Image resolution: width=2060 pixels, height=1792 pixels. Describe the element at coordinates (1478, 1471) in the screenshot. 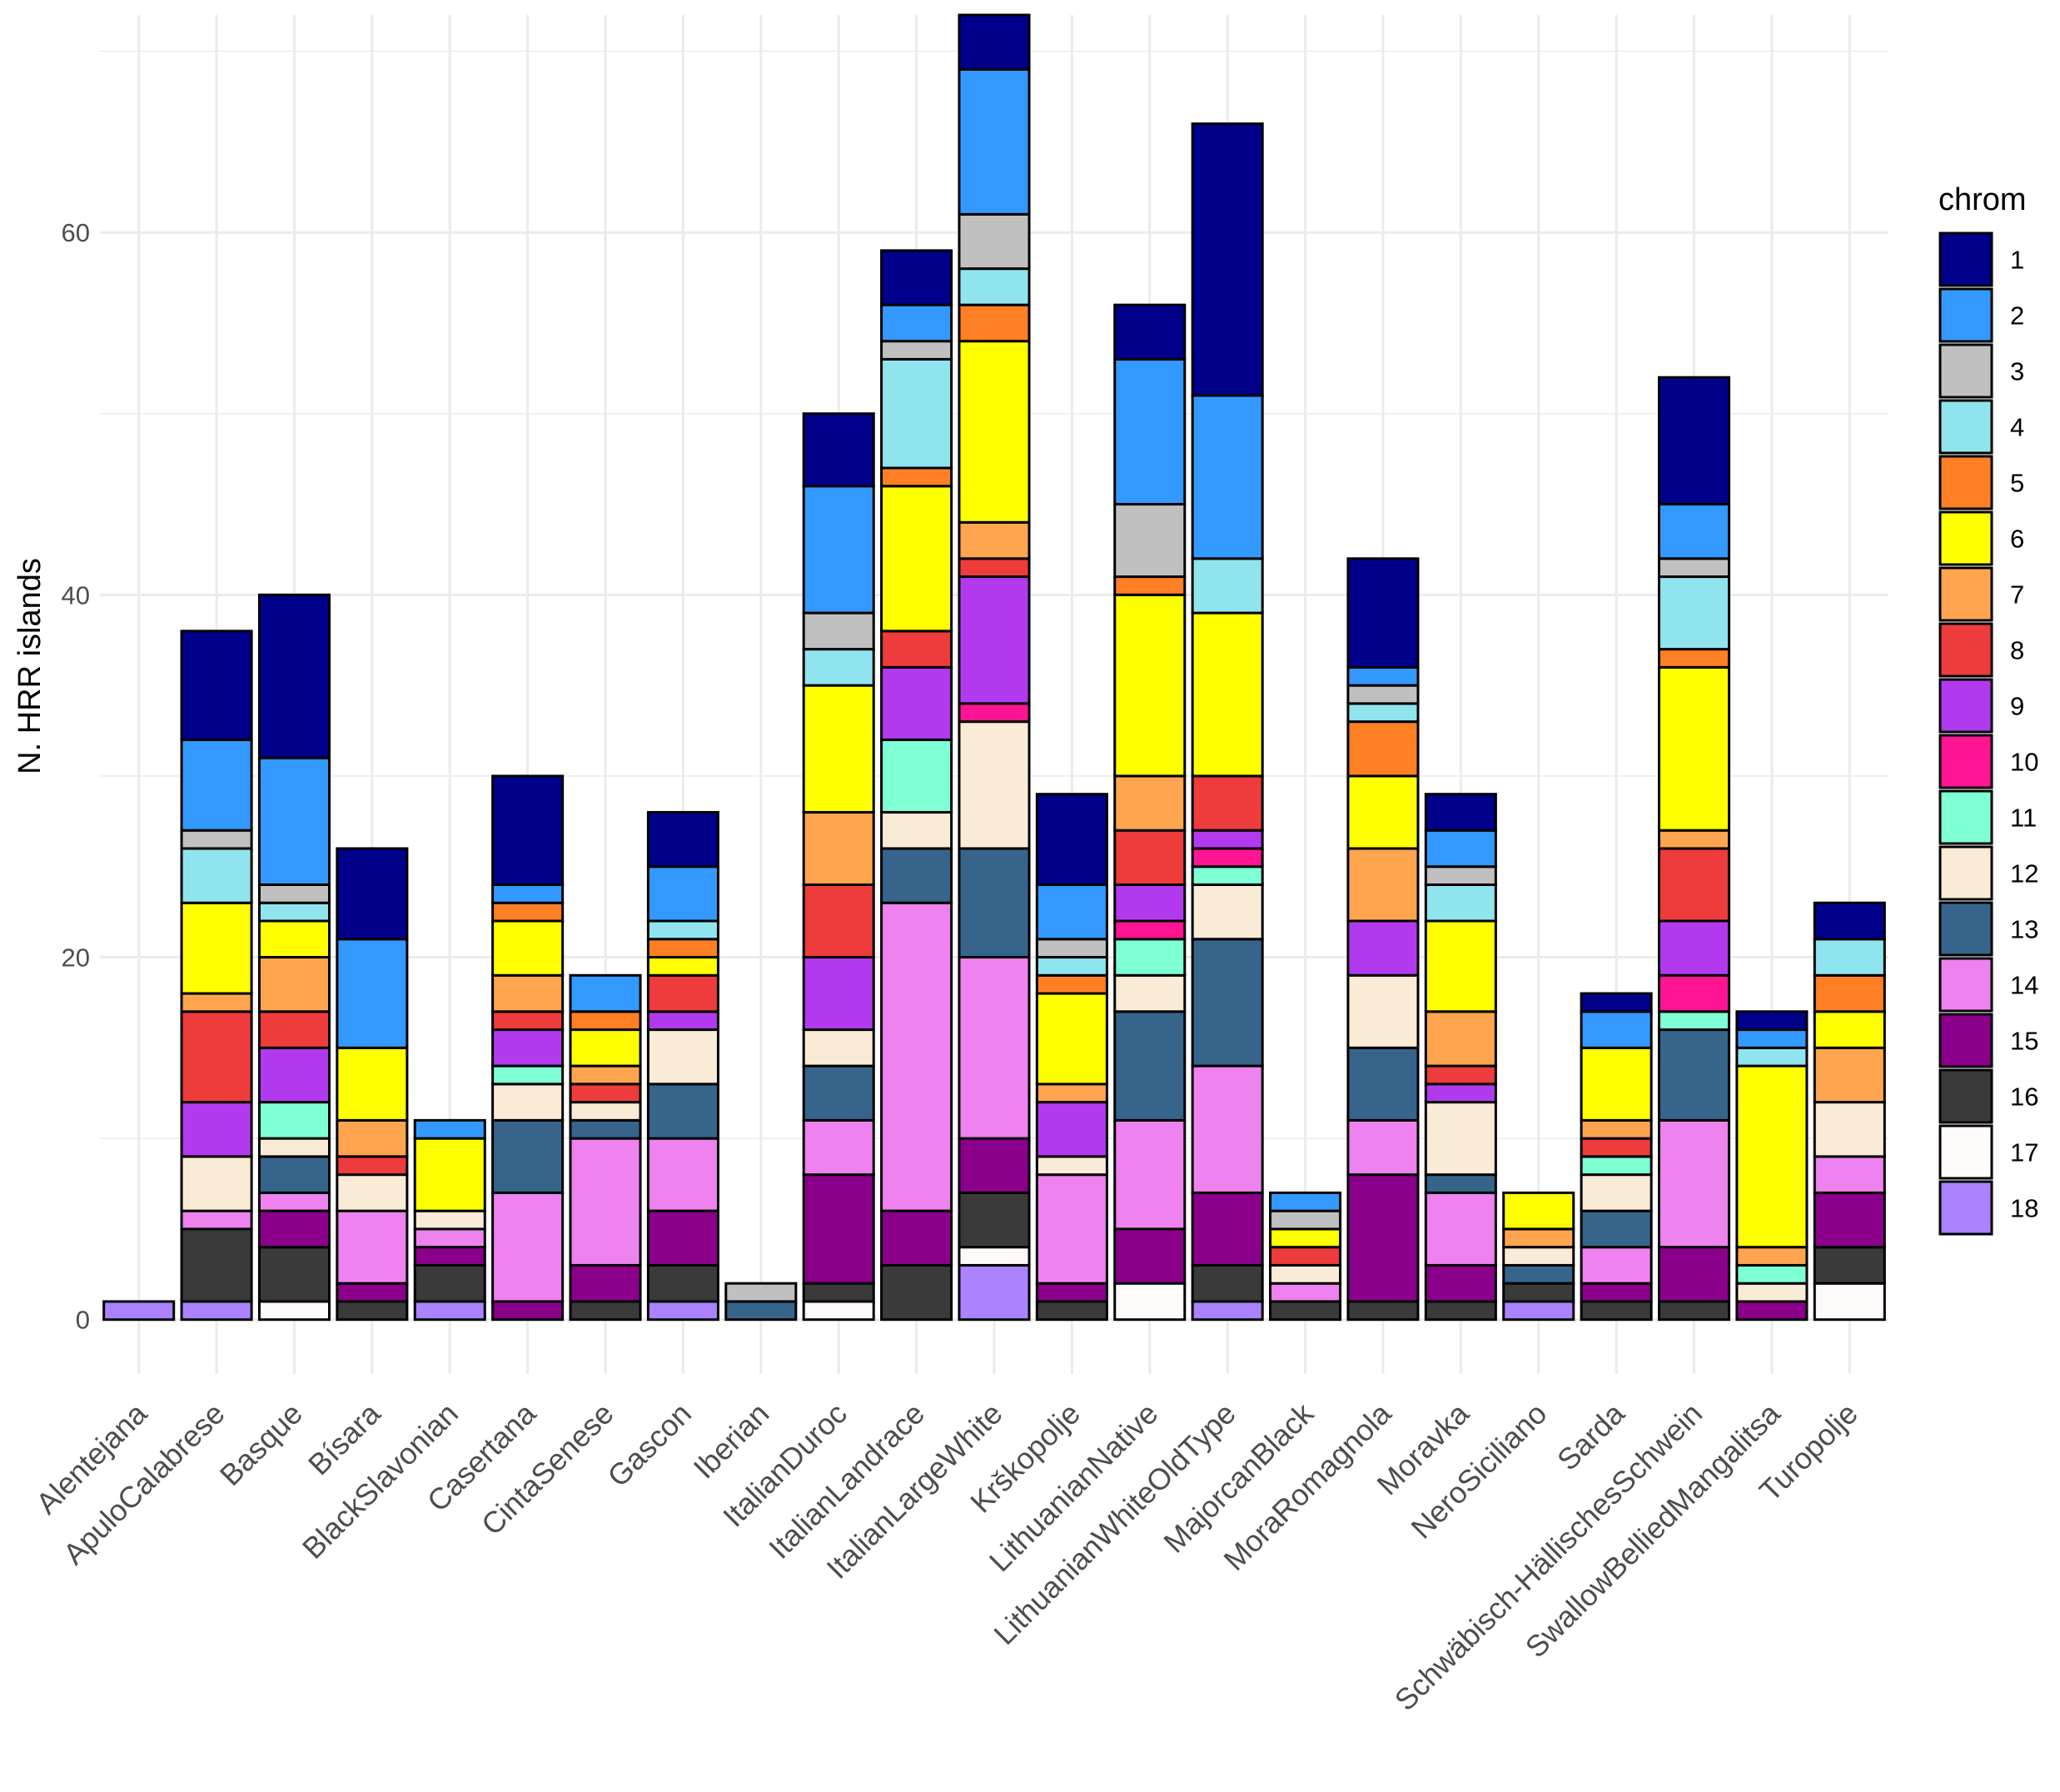

I see `x-tick-label: NeroSiciliano` at that location.